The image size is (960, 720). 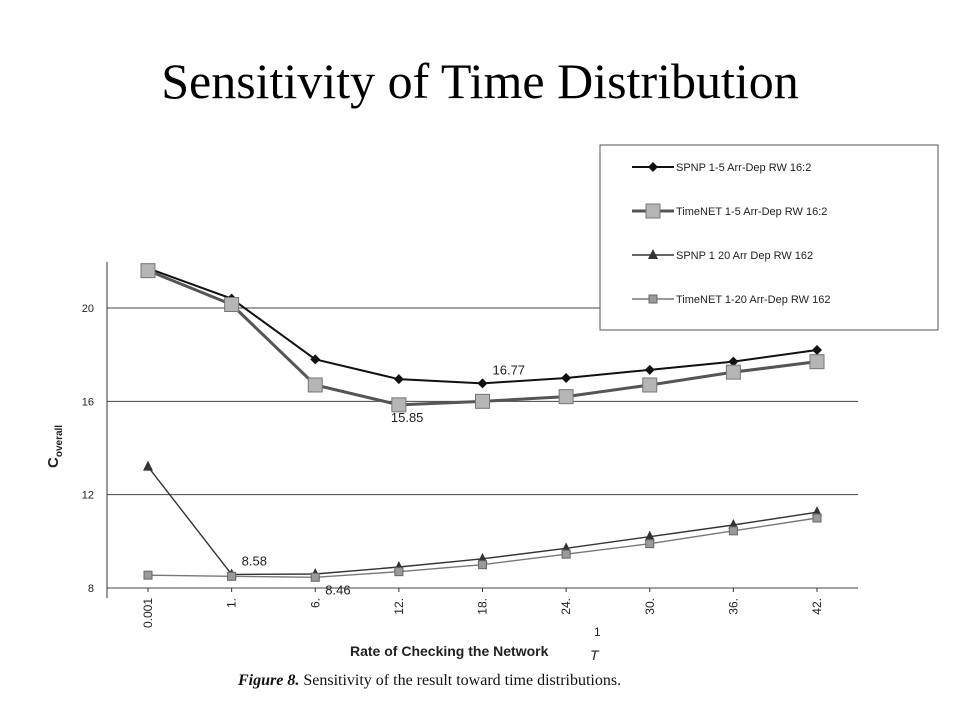 What do you see at coordinates (59, 441) in the screenshot?
I see `y-axis-title-subscript: overall` at bounding box center [59, 441].